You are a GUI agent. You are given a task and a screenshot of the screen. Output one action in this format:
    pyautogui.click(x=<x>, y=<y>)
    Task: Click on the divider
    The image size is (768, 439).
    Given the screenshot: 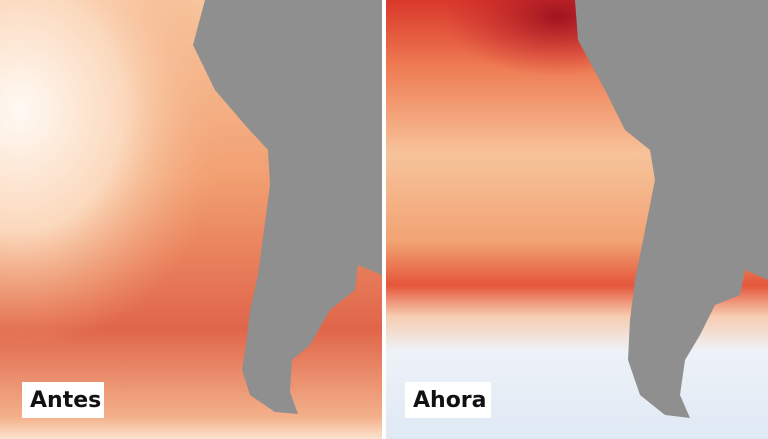 What is the action you would take?
    pyautogui.click(x=384, y=219)
    